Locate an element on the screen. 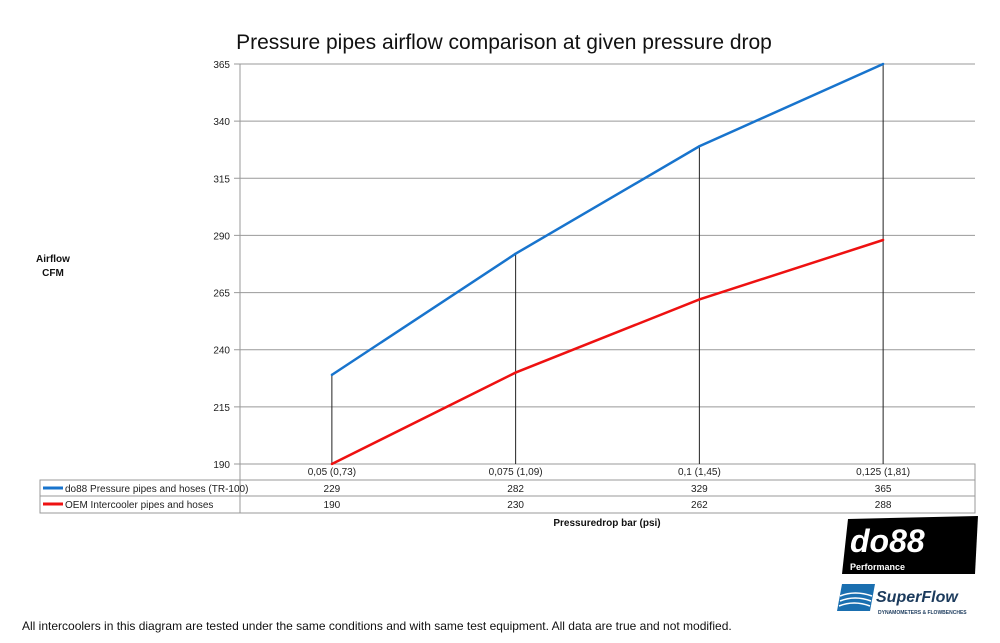  data-value: 288 is located at coordinates (883, 505).